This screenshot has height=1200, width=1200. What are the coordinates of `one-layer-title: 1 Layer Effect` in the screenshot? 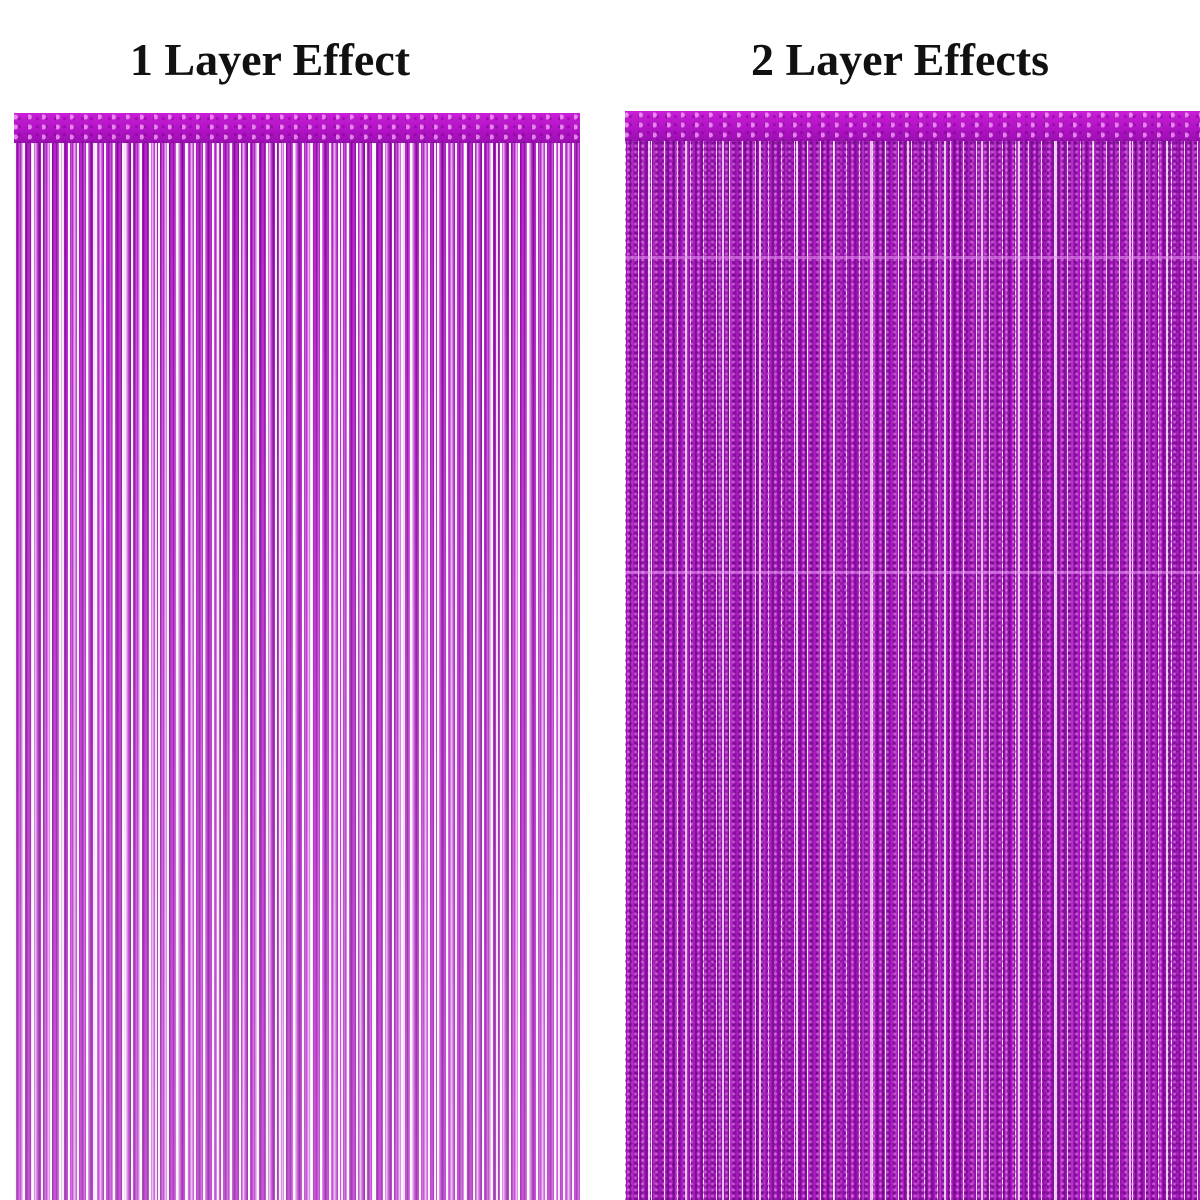 It's located at (270, 59).